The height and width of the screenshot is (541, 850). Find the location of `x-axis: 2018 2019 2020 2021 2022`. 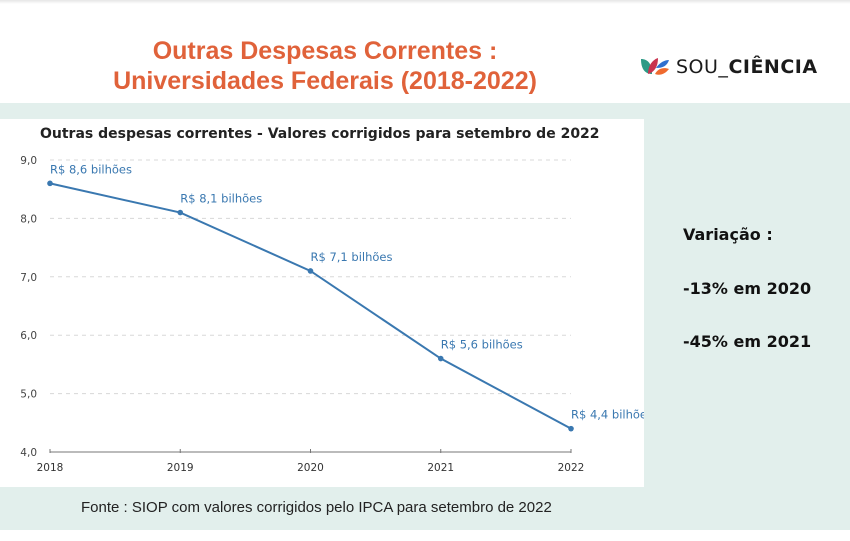

x-axis: 2018 2019 2020 2021 2022 is located at coordinates (311, 461).